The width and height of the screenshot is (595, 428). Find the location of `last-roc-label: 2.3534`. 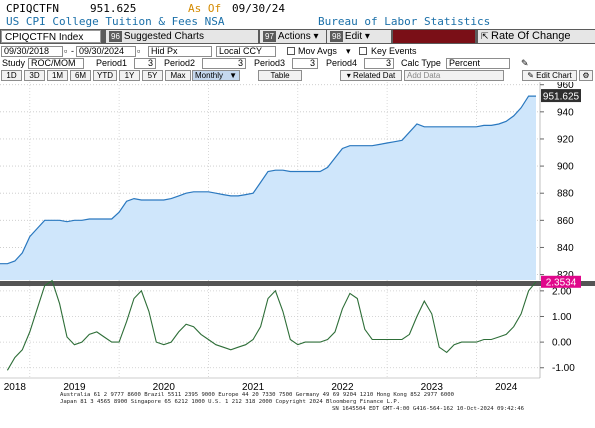

last-roc-label: 2.3534 is located at coordinates (561, 282).